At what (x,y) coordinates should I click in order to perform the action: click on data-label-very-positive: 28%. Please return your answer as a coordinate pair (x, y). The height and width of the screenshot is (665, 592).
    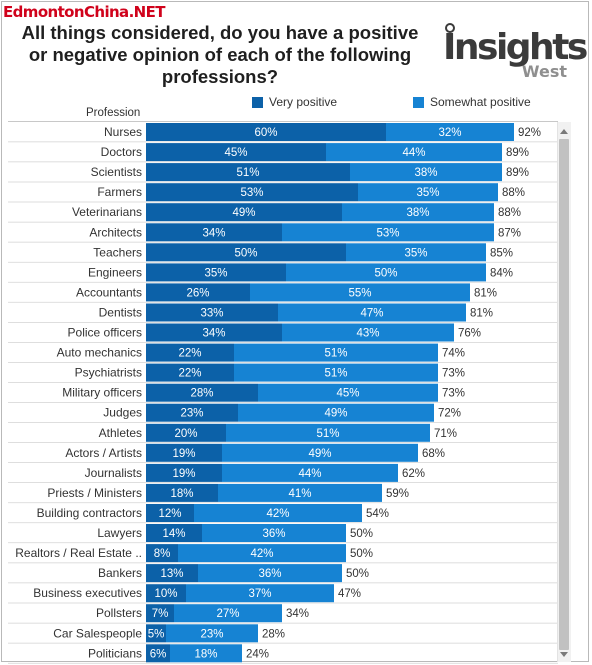
    Looking at the image, I should click on (201, 394).